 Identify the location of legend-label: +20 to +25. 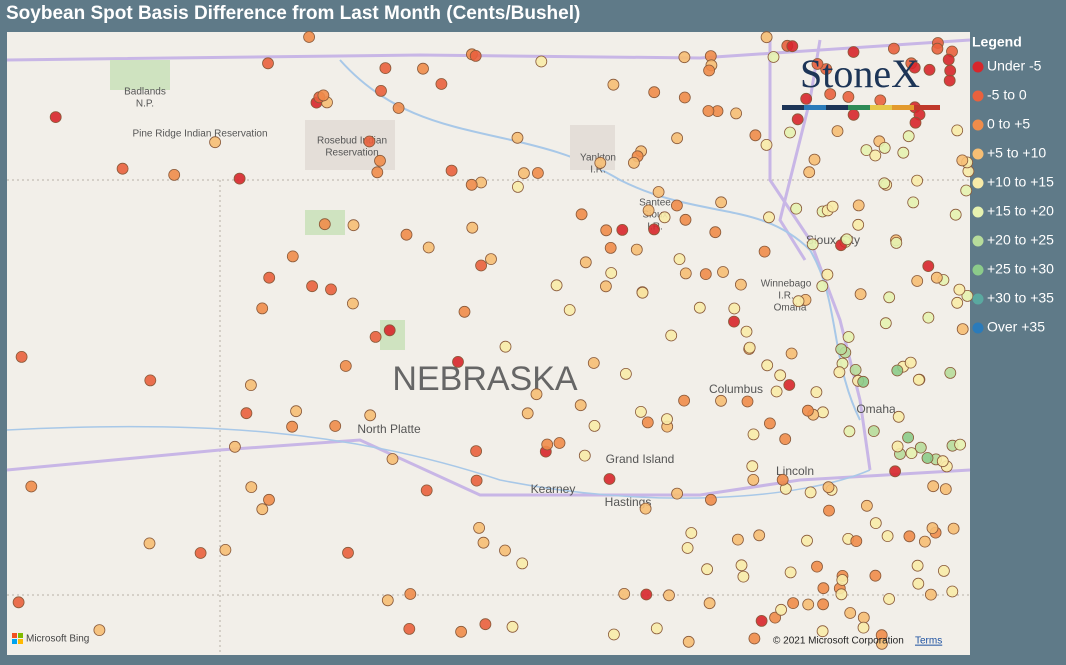
(1020, 240).